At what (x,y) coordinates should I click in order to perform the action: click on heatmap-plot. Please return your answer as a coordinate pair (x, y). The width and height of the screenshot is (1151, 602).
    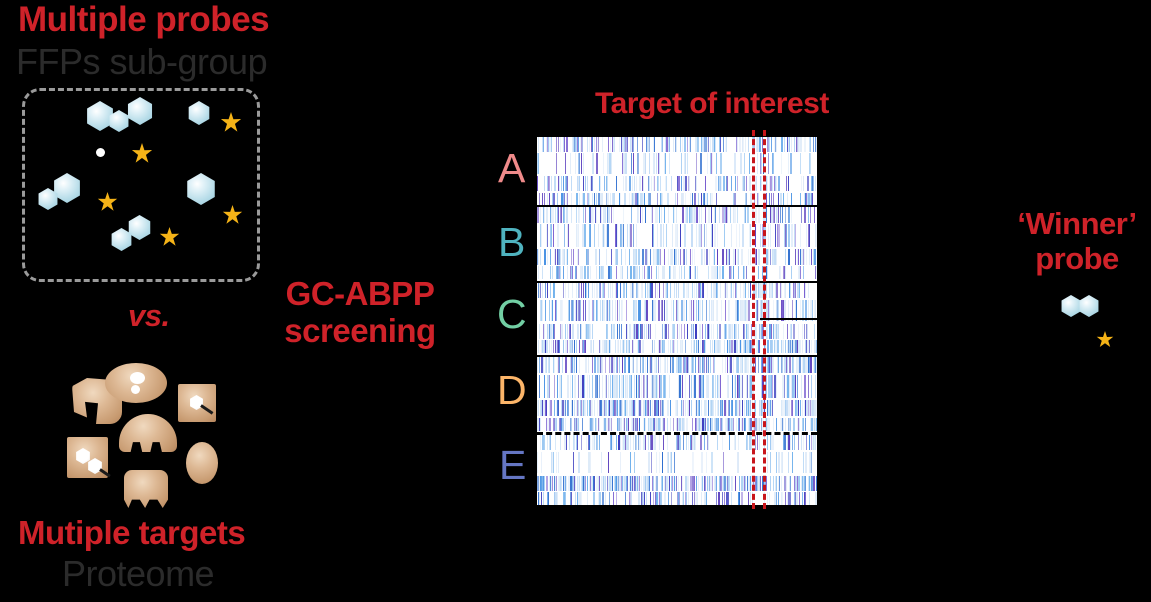
    Looking at the image, I should click on (677, 321).